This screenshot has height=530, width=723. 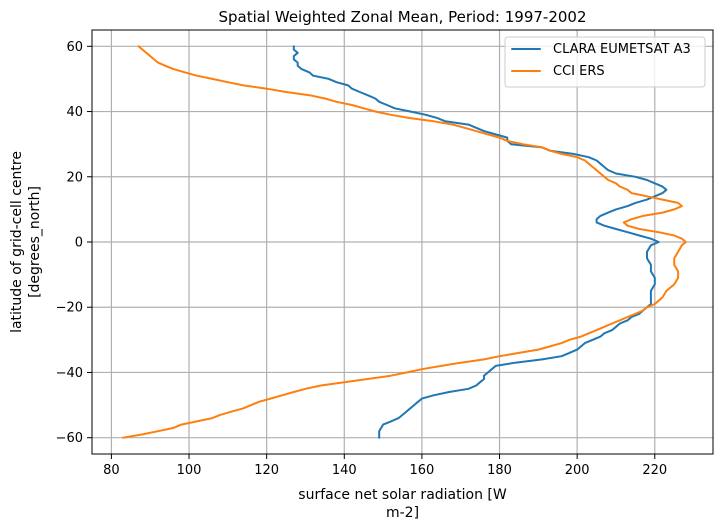 I want to click on x-tick-label: 200, so click(x=577, y=470).